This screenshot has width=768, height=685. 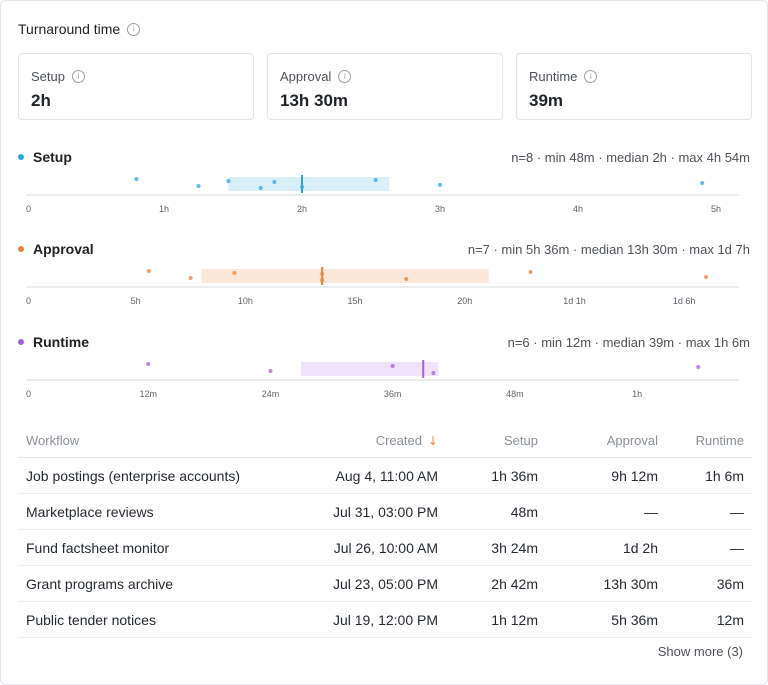 I want to click on section-summary: n=6 · min 12m · median 39m · max 1h 6m, so click(x=628, y=342).